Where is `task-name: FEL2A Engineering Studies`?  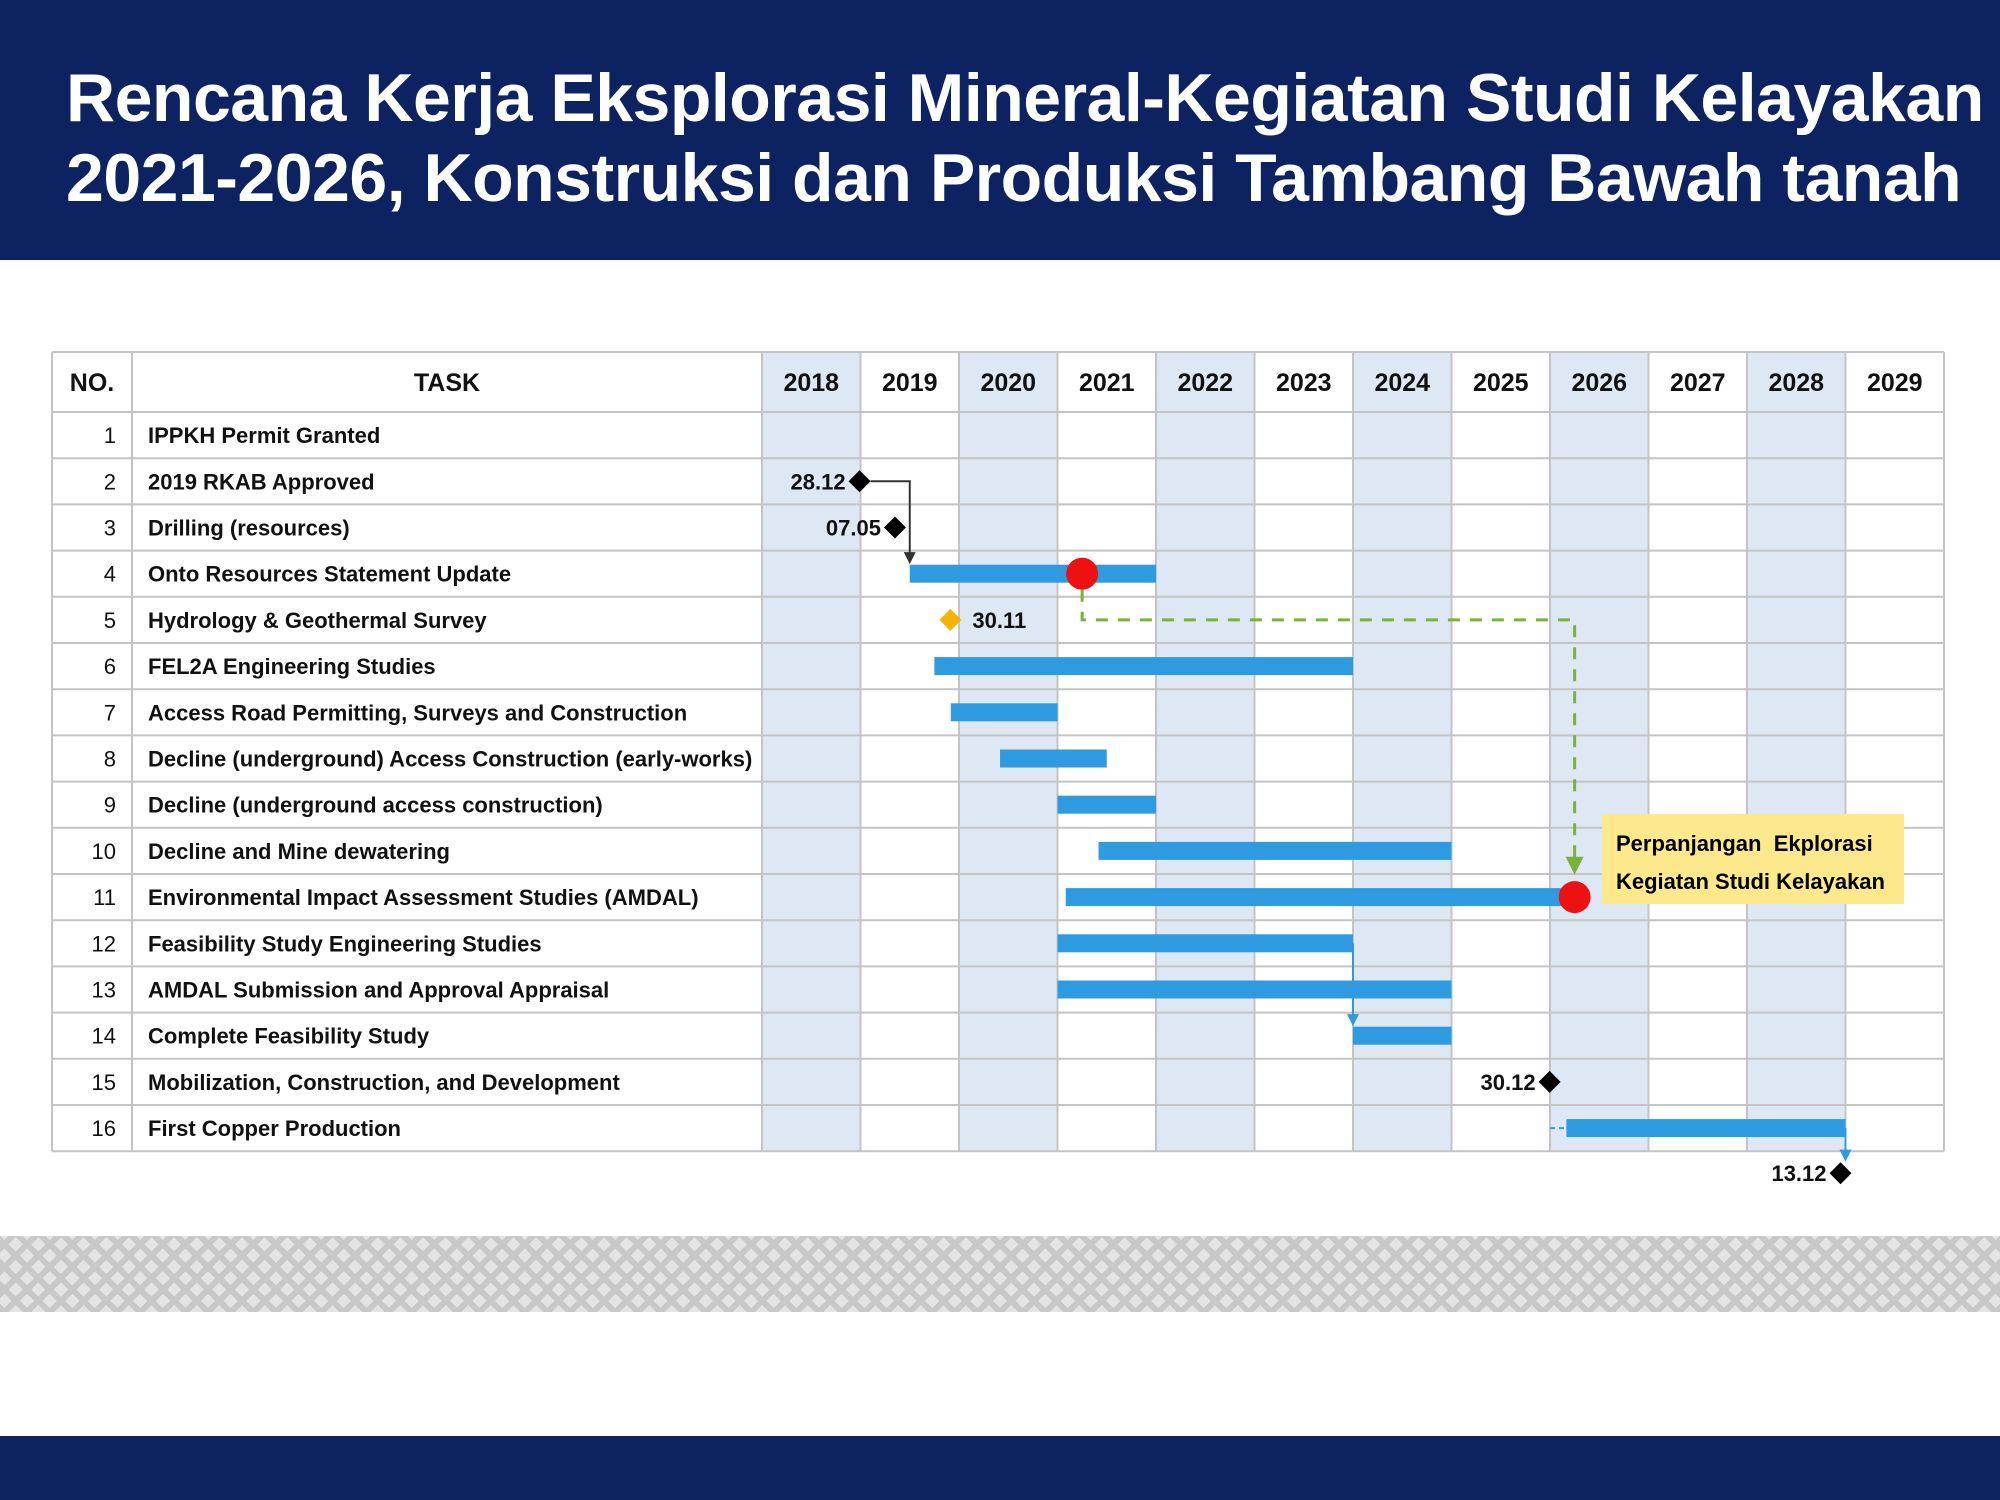 task-name: FEL2A Engineering Studies is located at coordinates (292, 666).